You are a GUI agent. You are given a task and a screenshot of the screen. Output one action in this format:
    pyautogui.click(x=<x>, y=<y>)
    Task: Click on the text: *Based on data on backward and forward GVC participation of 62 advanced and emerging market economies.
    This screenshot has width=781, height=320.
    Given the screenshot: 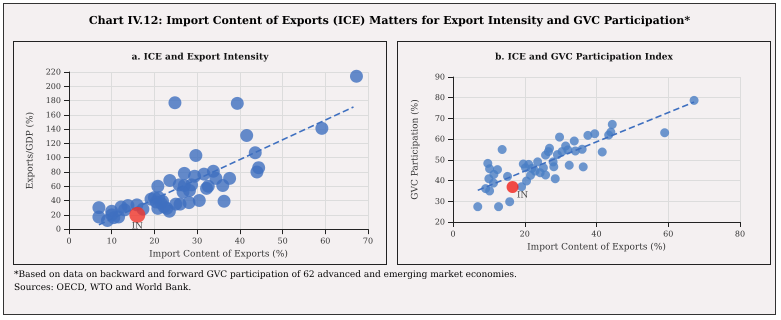 What is the action you would take?
    pyautogui.click(x=265, y=275)
    